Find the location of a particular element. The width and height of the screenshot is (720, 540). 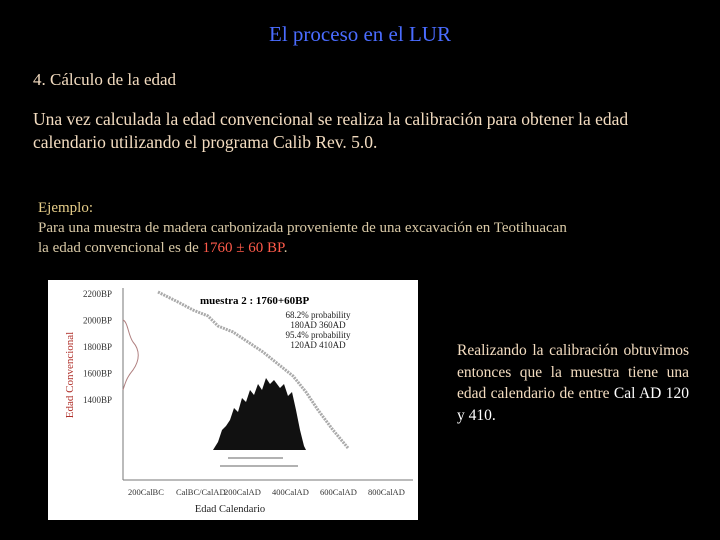

probability-text: 95.4% probability is located at coordinates (318, 335).